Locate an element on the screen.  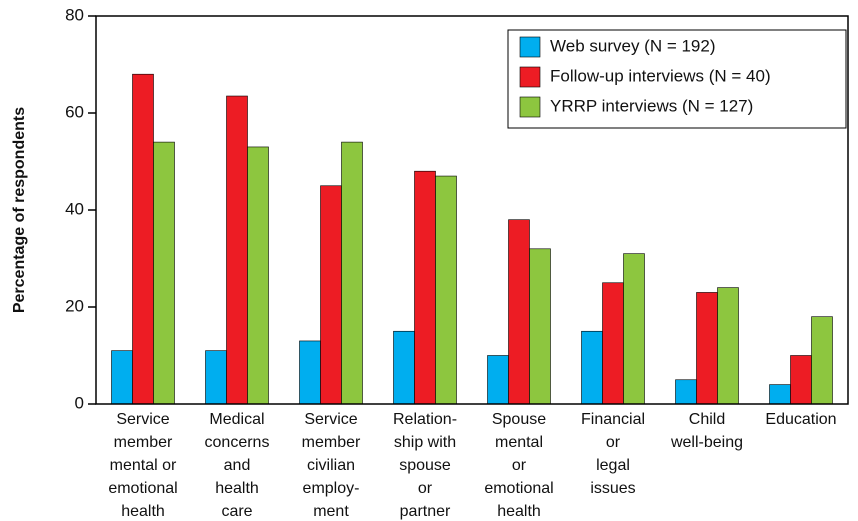
legend-box is located at coordinates (677, 79).